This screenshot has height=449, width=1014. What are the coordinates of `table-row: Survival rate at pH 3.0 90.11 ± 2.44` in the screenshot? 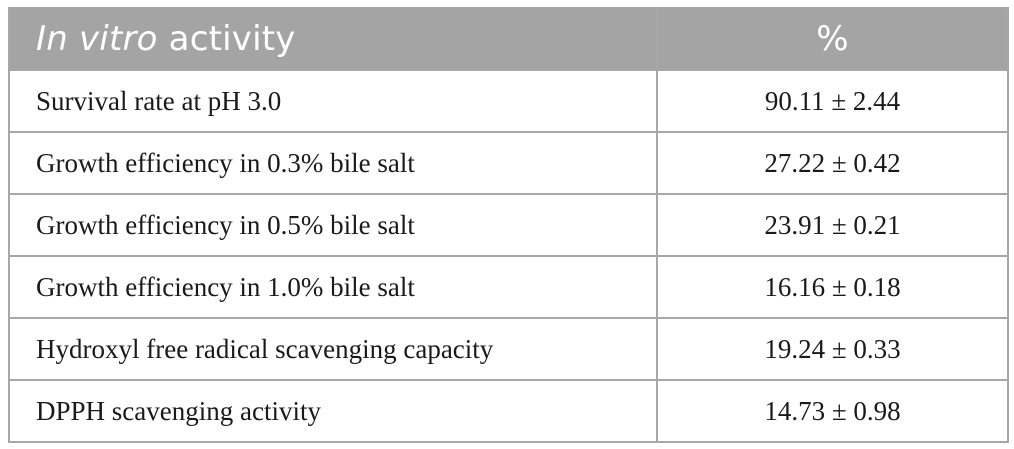 It's located at (508, 101).